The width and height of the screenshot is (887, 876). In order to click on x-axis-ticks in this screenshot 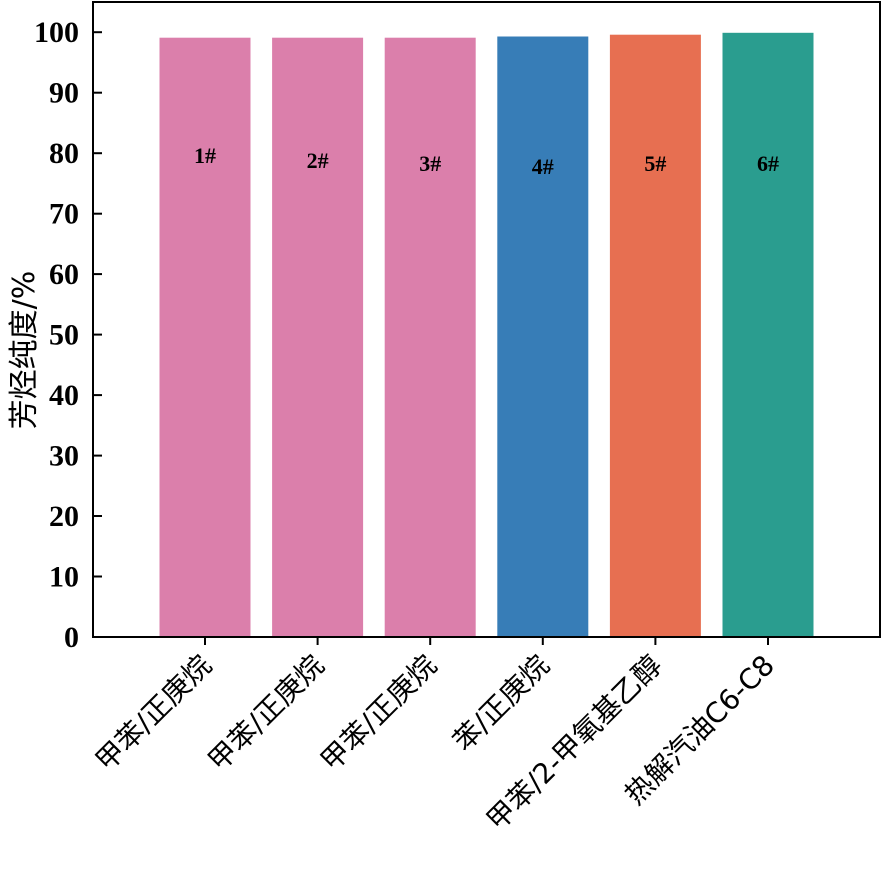, I will do `click(486, 641)`.